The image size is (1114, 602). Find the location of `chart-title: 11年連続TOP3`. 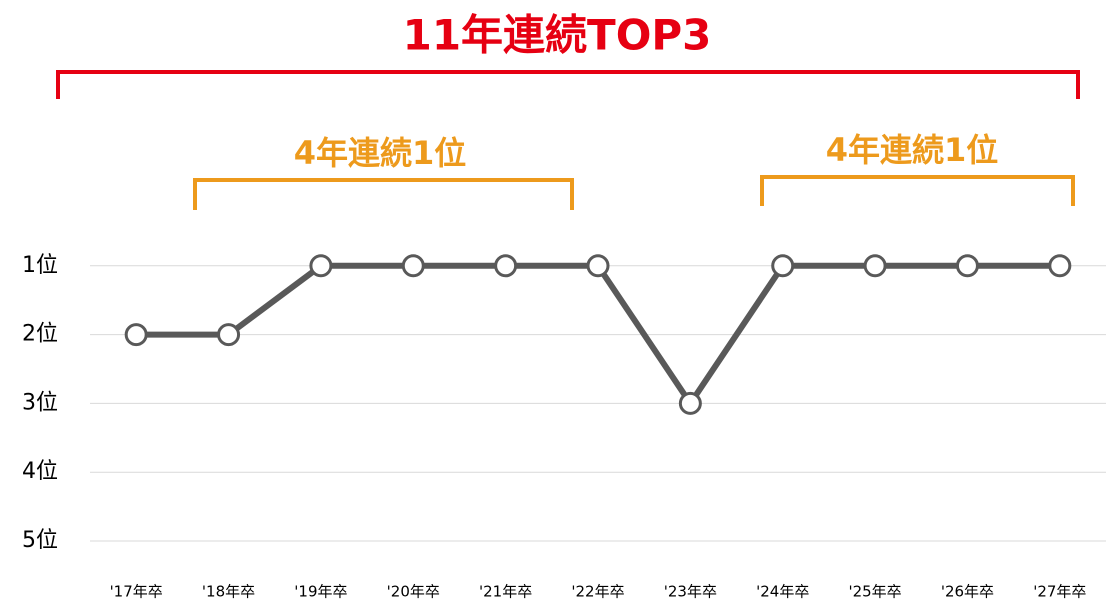

chart-title: 11年連続TOP3 is located at coordinates (557, 35).